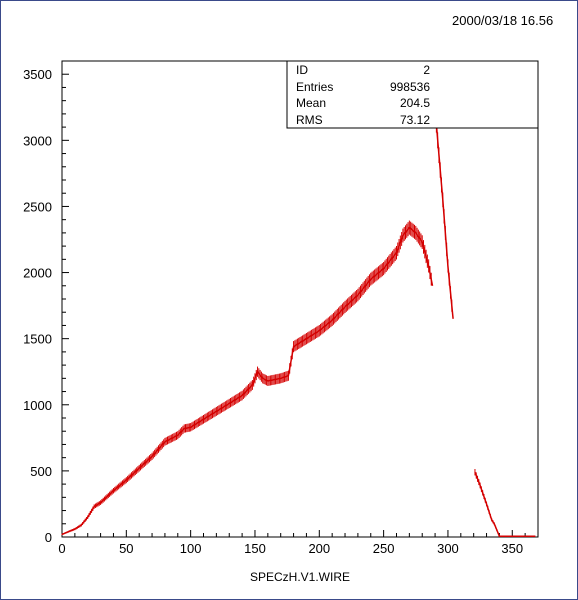  What do you see at coordinates (363, 70) in the screenshot?
I see `stats-row-id: ID 2` at bounding box center [363, 70].